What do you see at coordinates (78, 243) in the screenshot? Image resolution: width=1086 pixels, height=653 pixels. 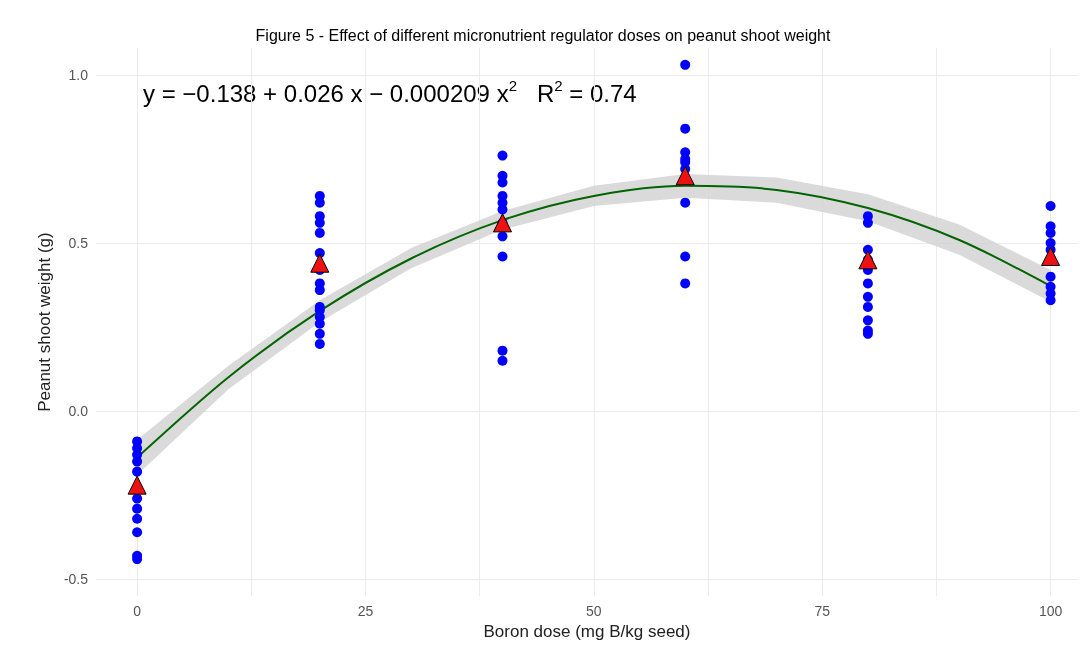 I see `y-tick-label: 0.5` at bounding box center [78, 243].